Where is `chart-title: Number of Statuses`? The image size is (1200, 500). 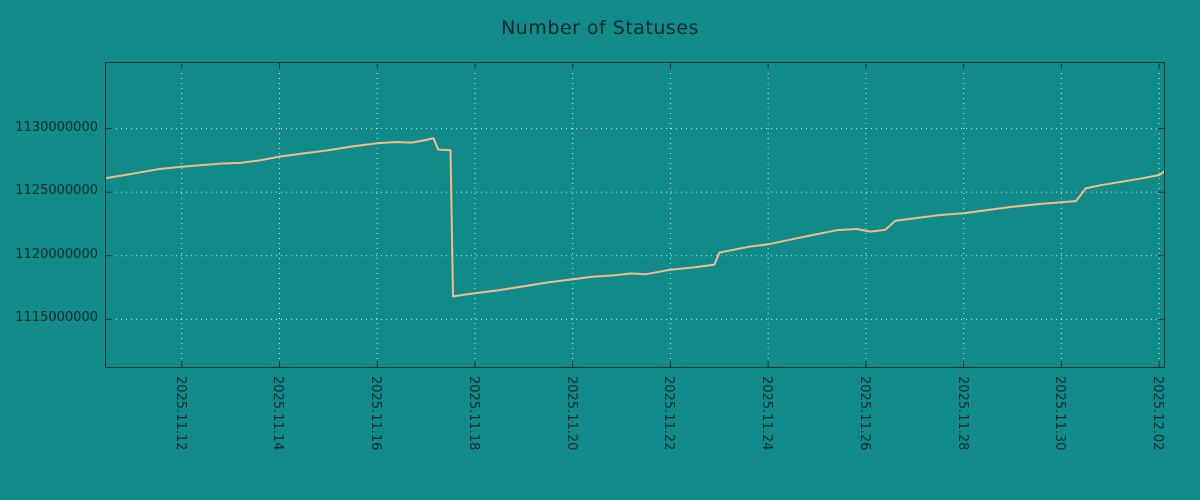
chart-title: Number of Statuses is located at coordinates (600, 28).